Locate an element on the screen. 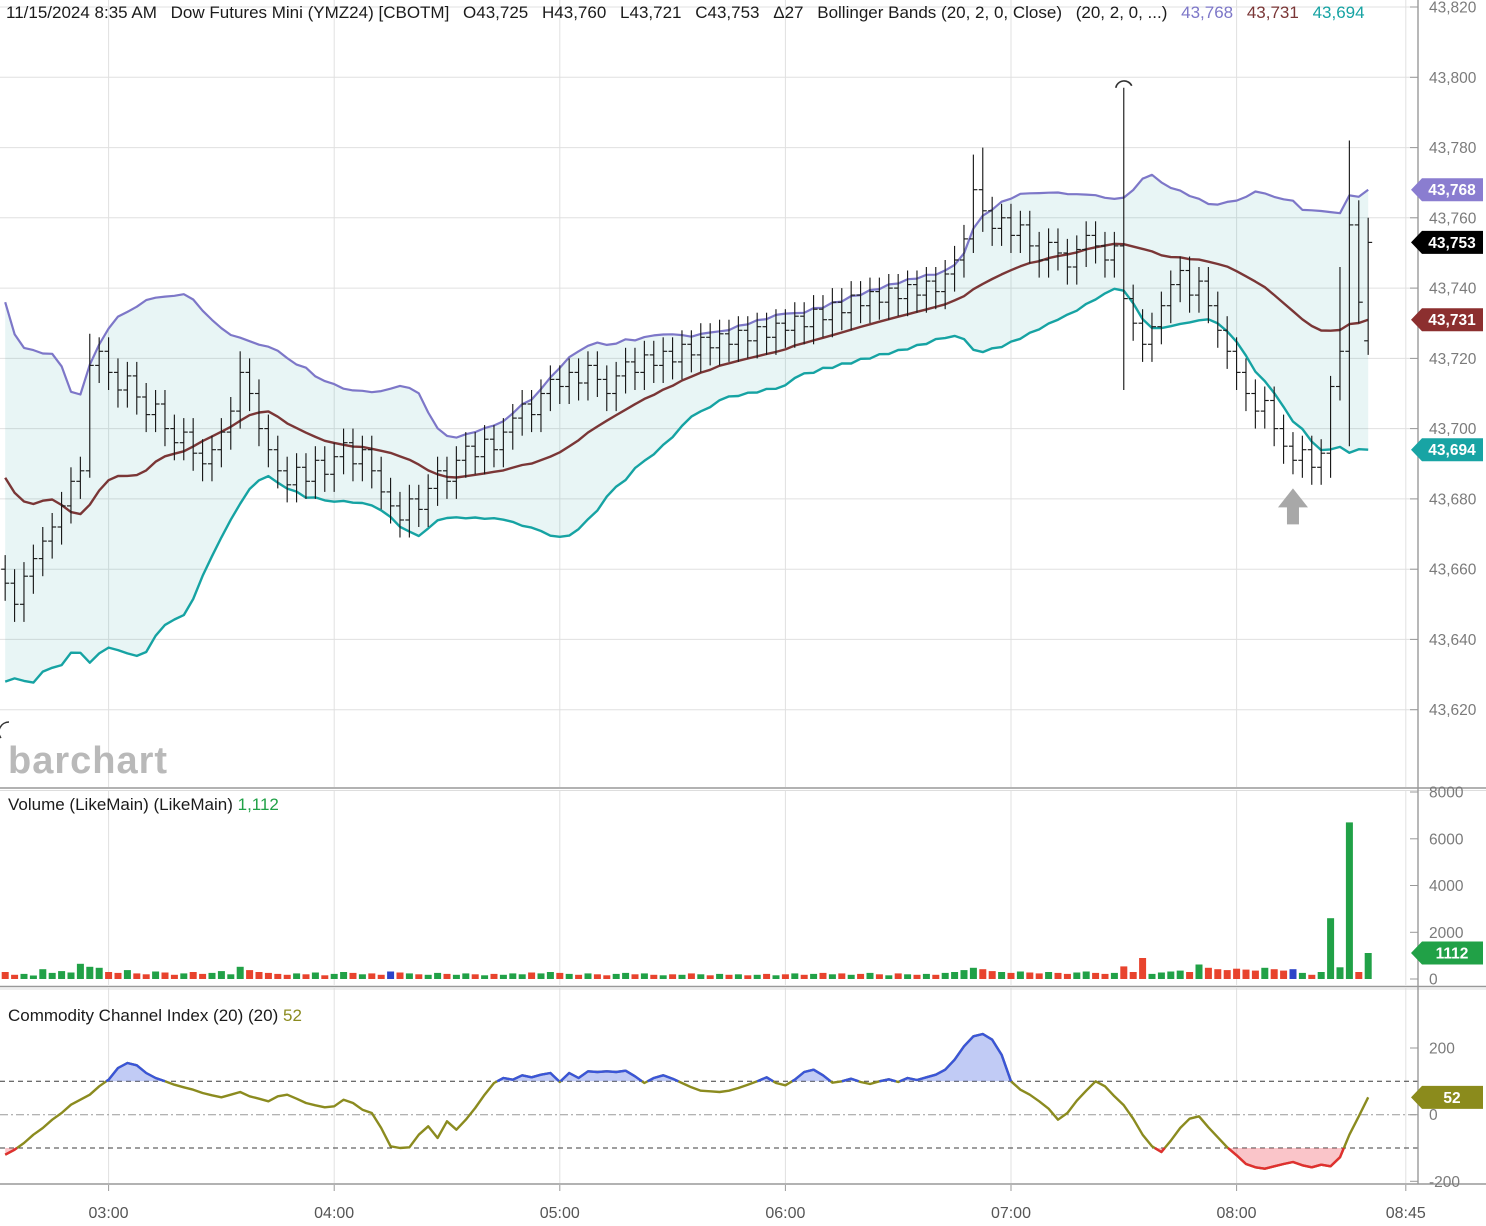 The image size is (1486, 1226). svg-text: 08:00 is located at coordinates (1237, 1213).